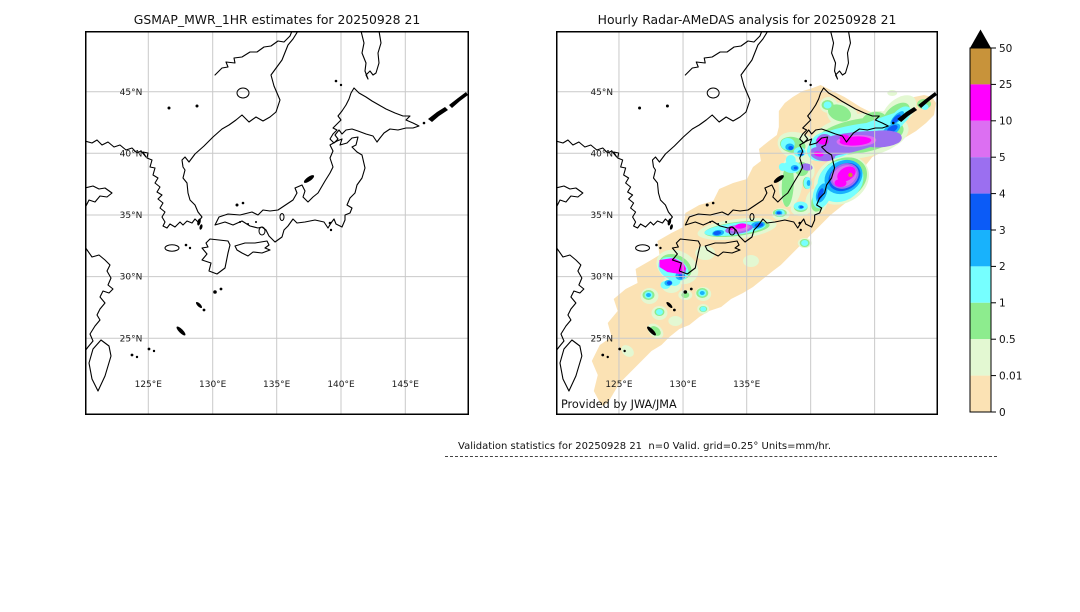 The height and width of the screenshot is (612, 1080). I want to click on colorbar-tick-label: 50, so click(1005, 49).